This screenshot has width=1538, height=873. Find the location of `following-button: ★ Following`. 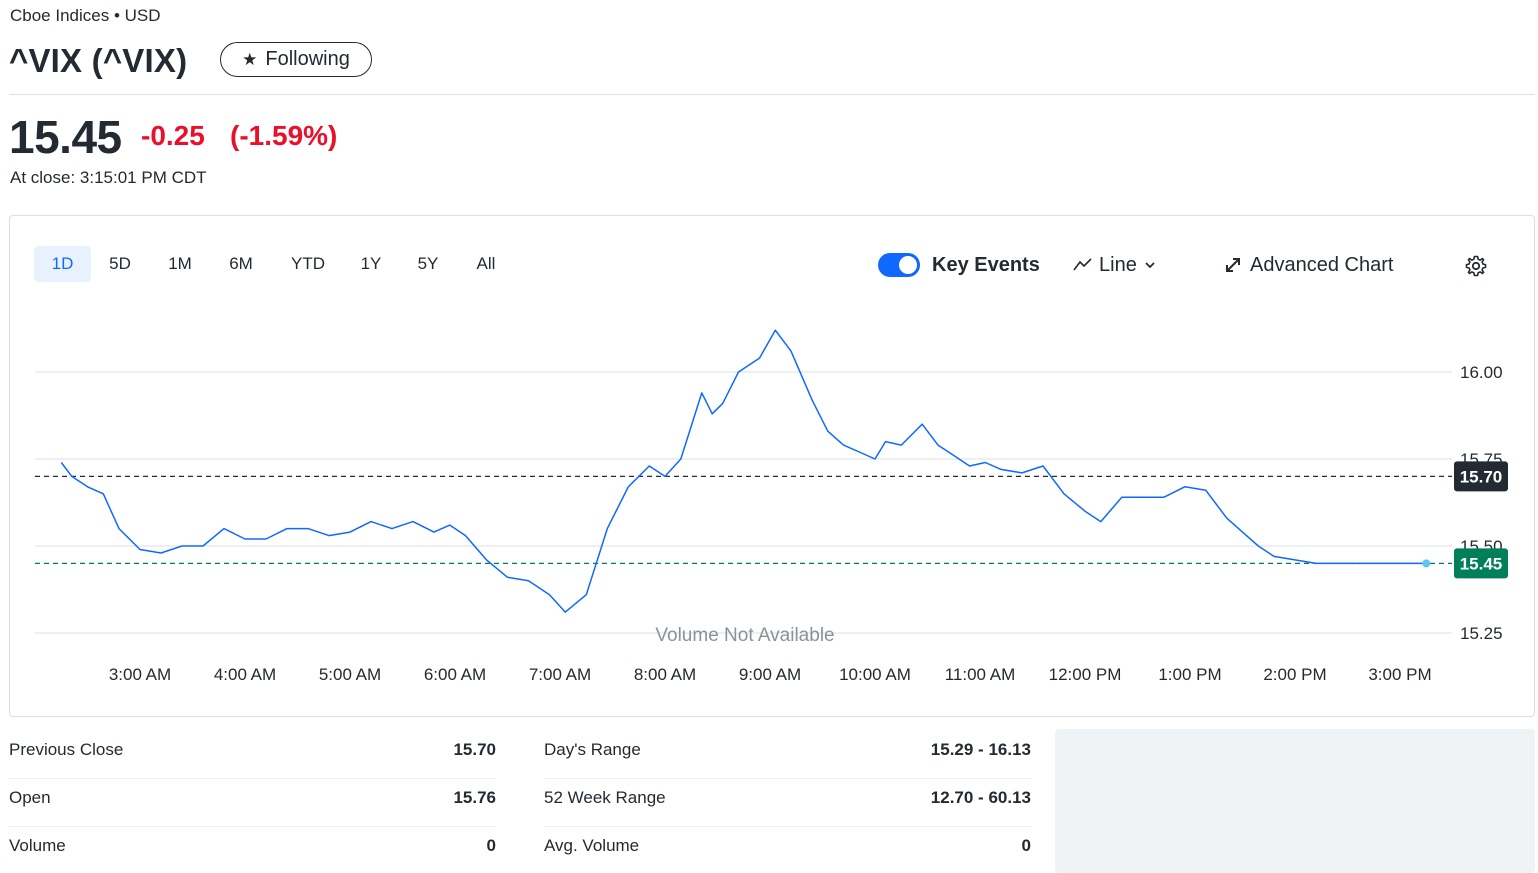

following-button: ★ Following is located at coordinates (296, 59).